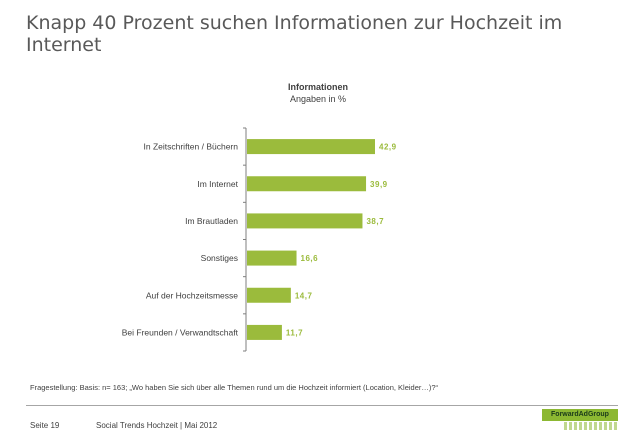 Image resolution: width=638 pixels, height=442 pixels. I want to click on page-number: Seite 19, so click(45, 425).